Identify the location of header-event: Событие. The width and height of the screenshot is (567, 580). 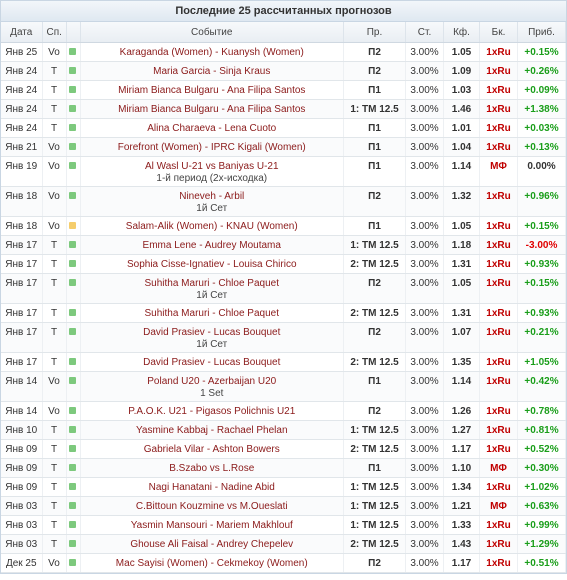
(212, 32).